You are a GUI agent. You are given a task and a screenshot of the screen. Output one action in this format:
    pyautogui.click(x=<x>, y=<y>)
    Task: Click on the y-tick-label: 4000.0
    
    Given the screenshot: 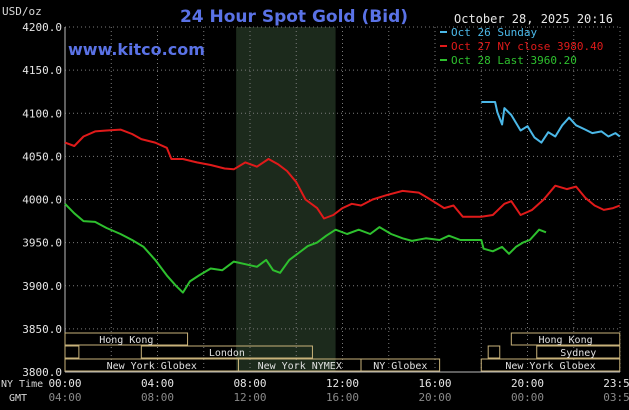 What is the action you would take?
    pyautogui.click(x=42, y=200)
    